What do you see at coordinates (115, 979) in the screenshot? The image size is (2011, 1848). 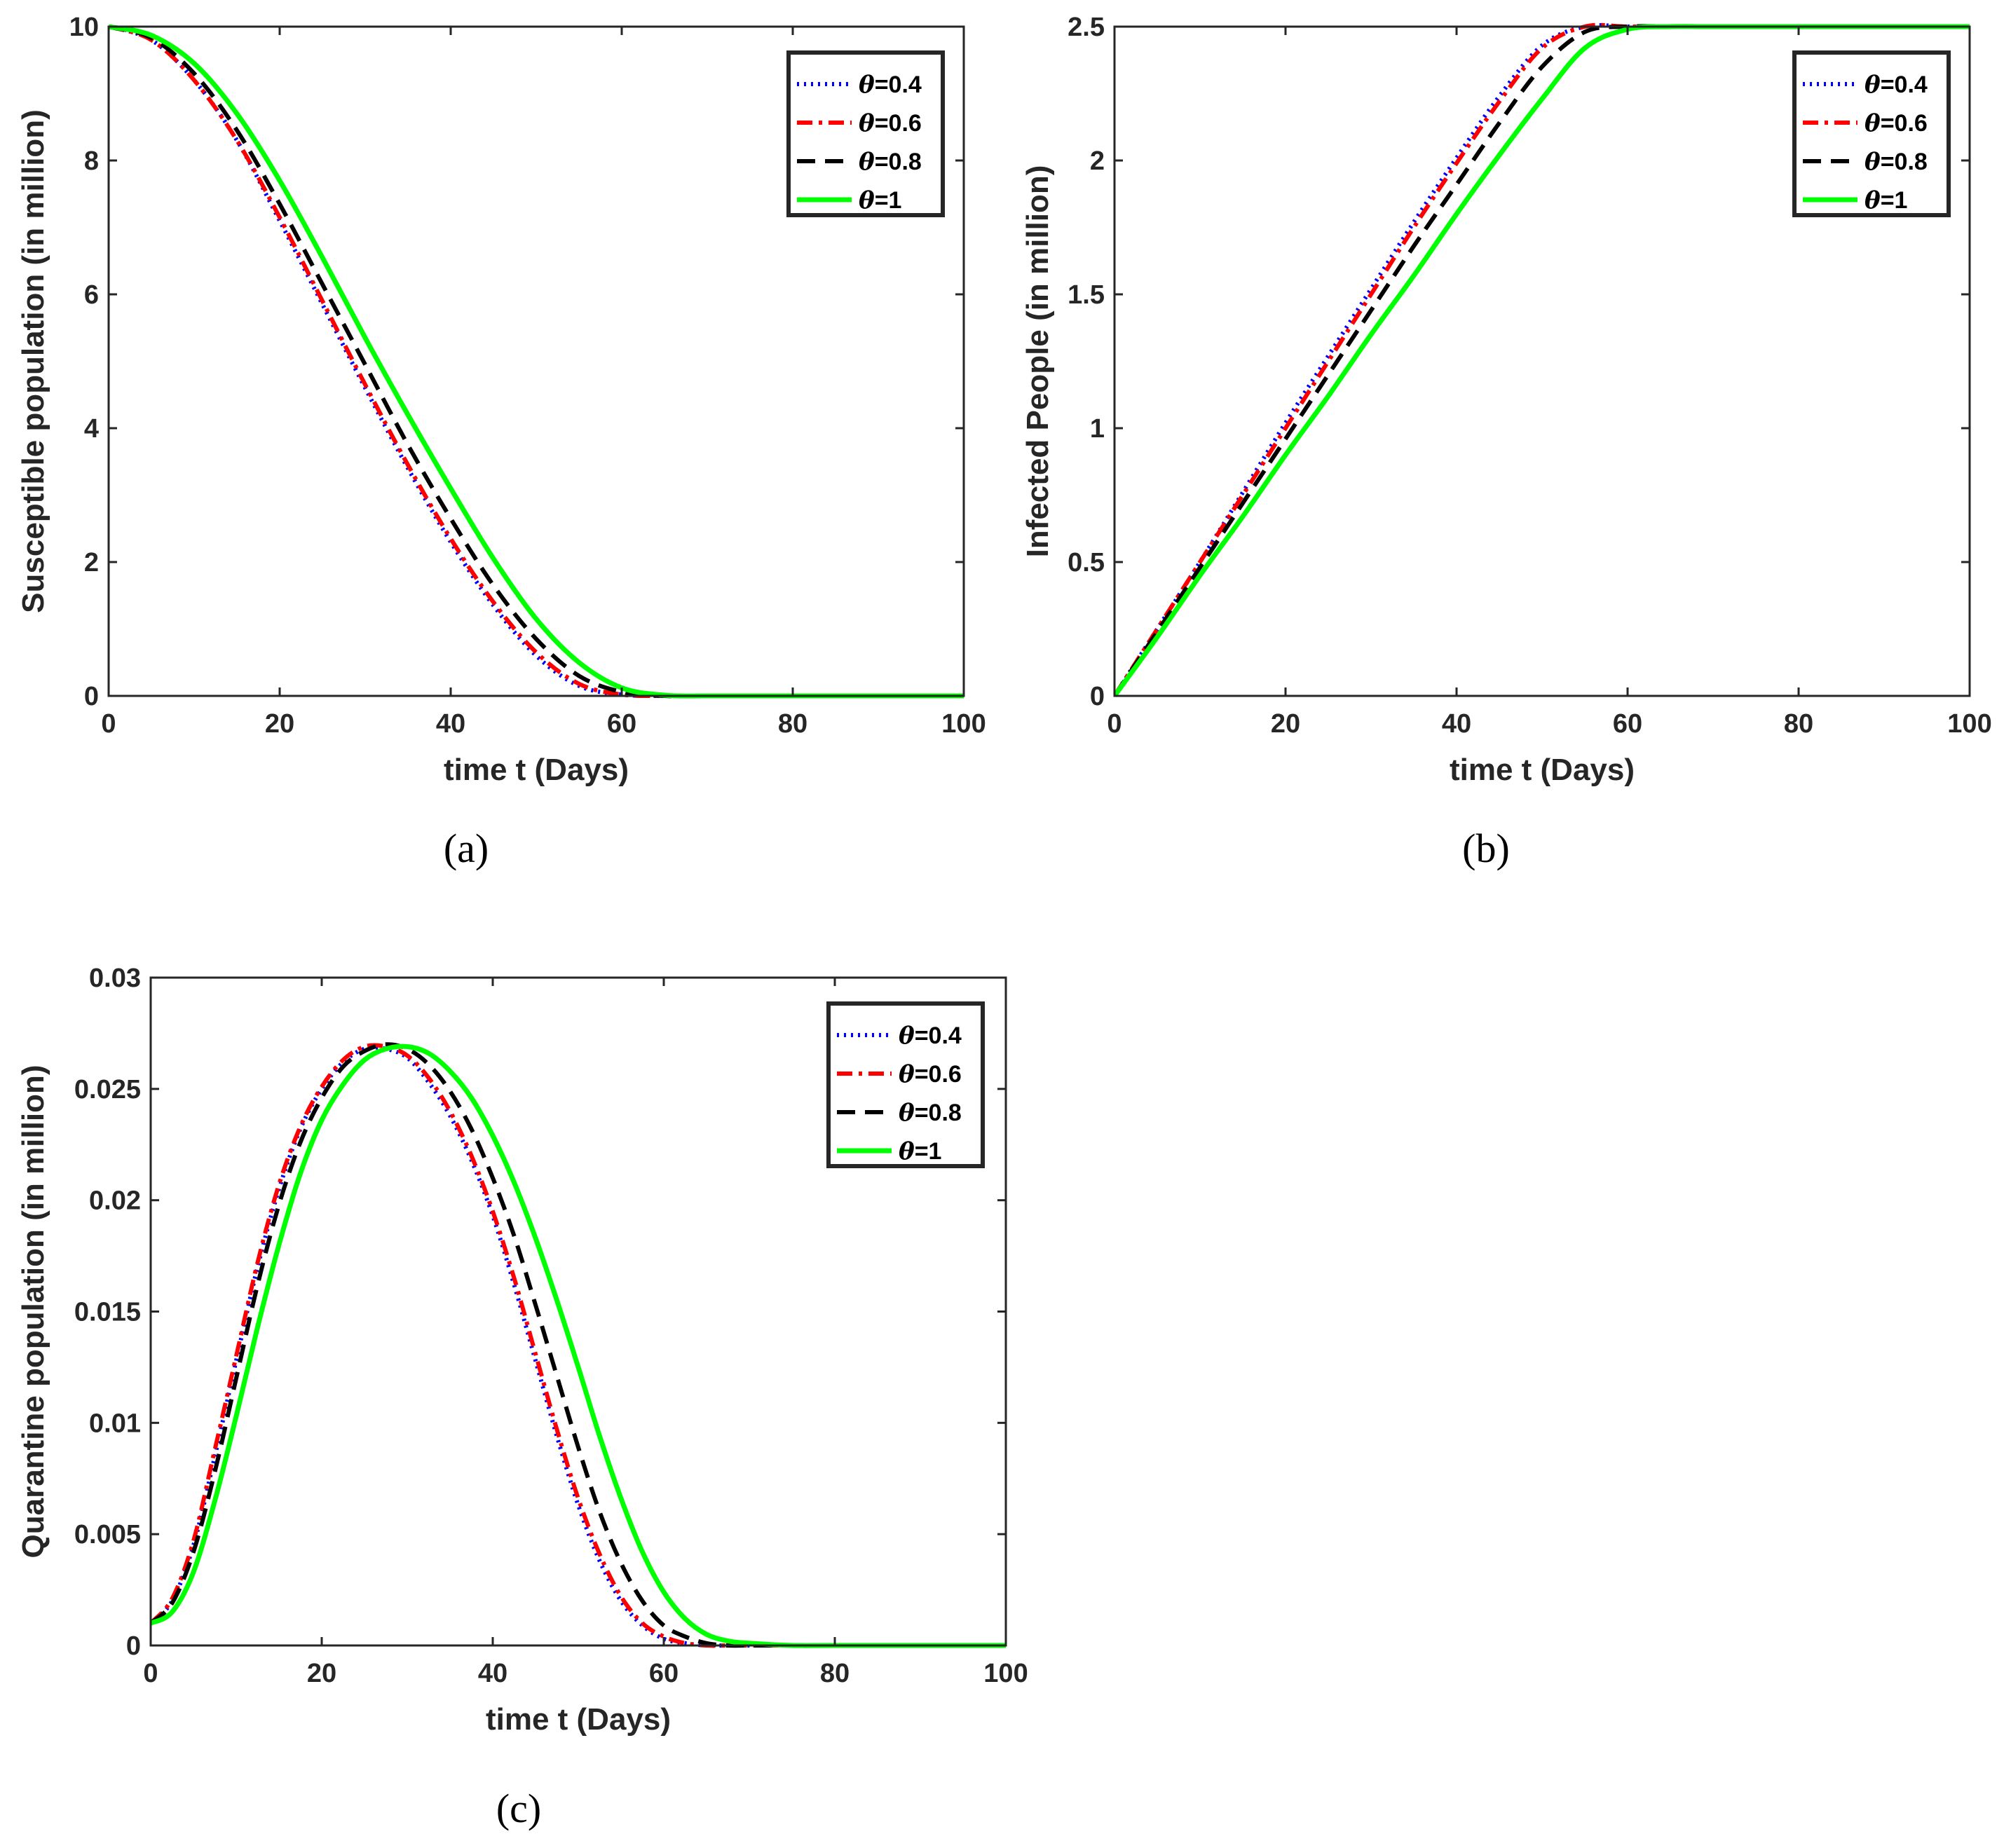 I see `y-tick-label: 0.03` at bounding box center [115, 979].